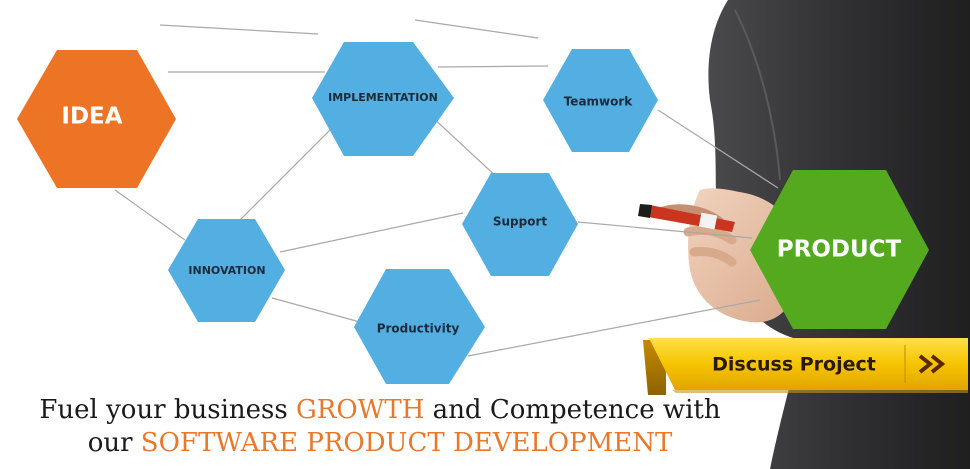  Describe the element at coordinates (418, 329) in the screenshot. I see `productivity-label: Productivity` at that location.